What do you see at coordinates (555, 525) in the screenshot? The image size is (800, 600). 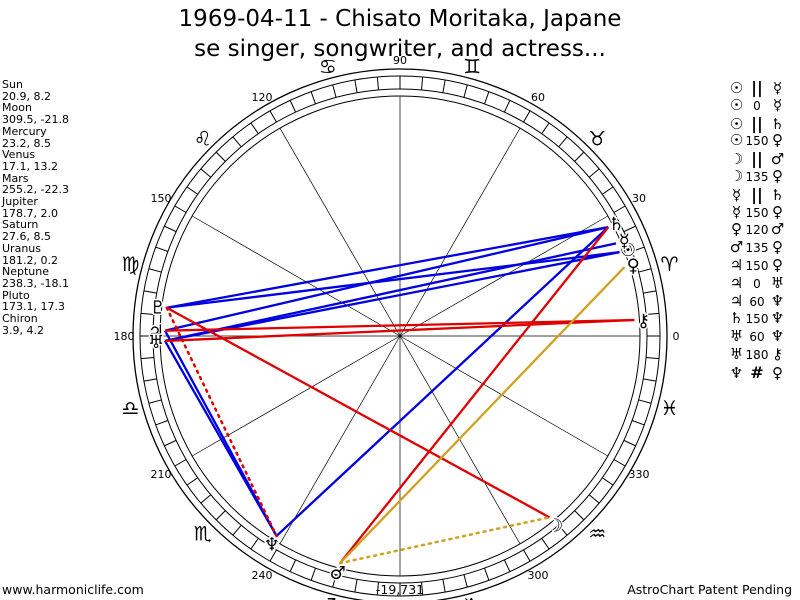 I see `planet-glyph: ☽` at bounding box center [555, 525].